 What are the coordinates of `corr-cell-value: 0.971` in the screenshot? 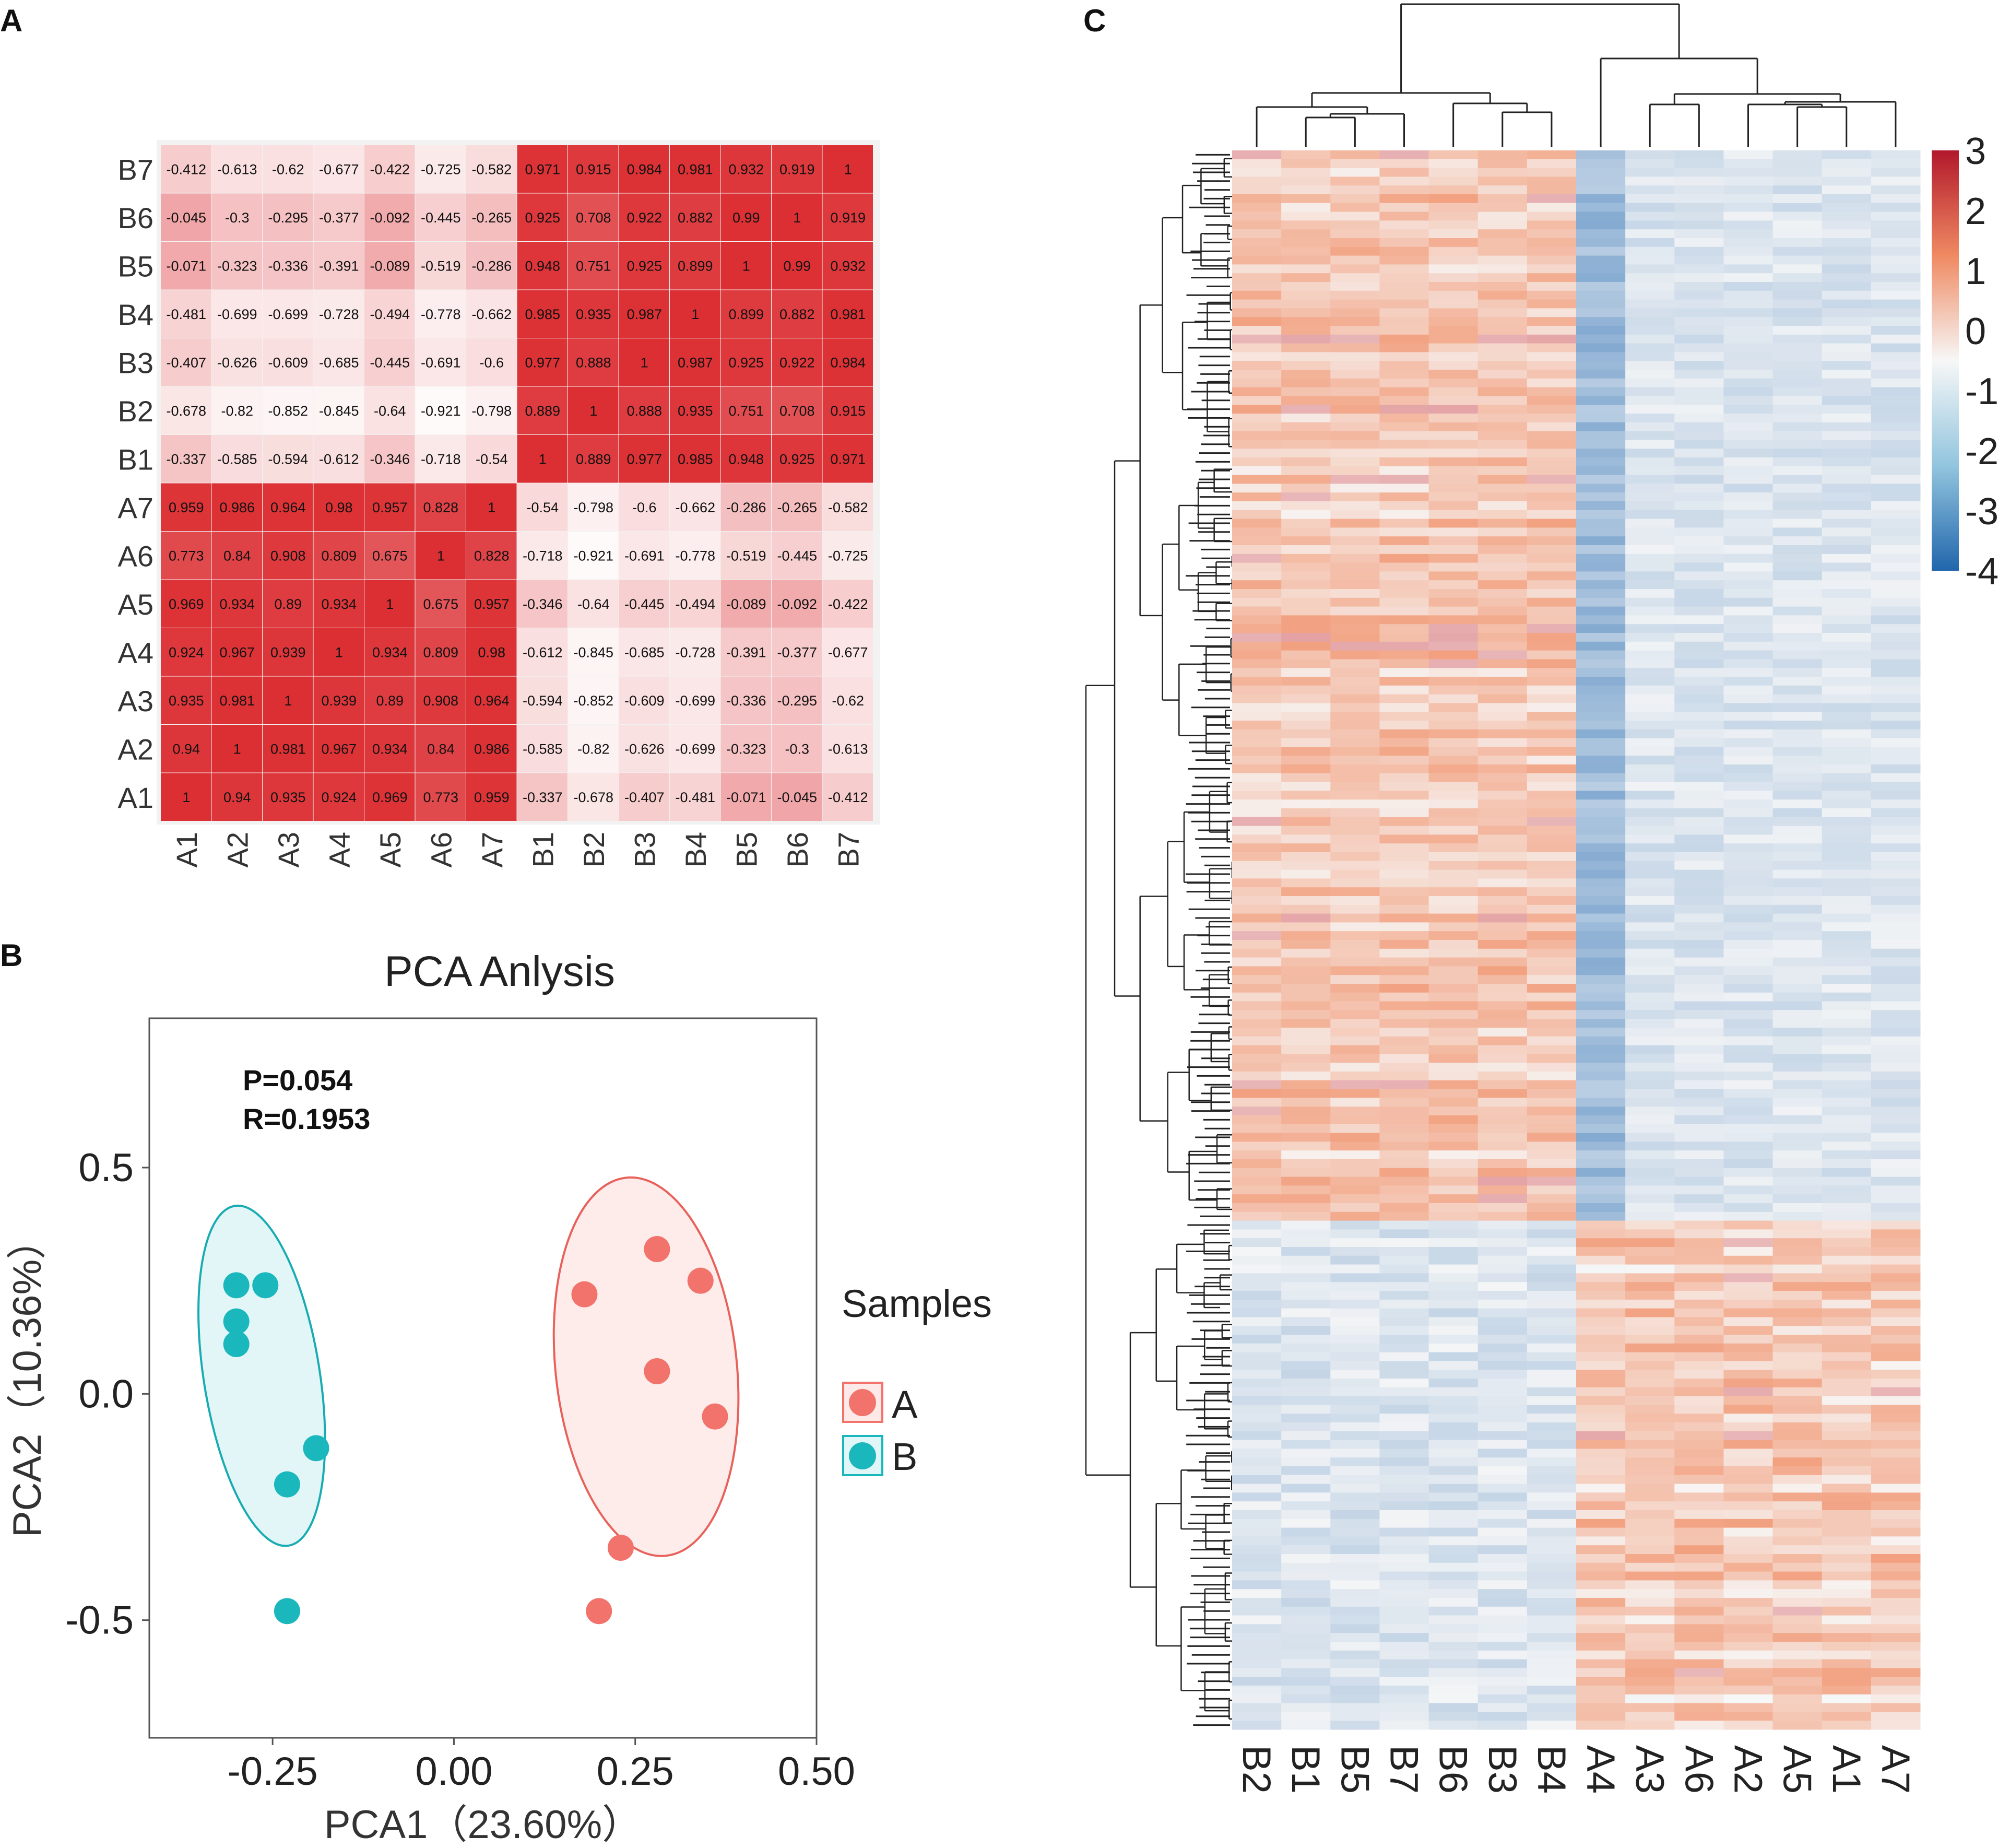 It's located at (848, 459).